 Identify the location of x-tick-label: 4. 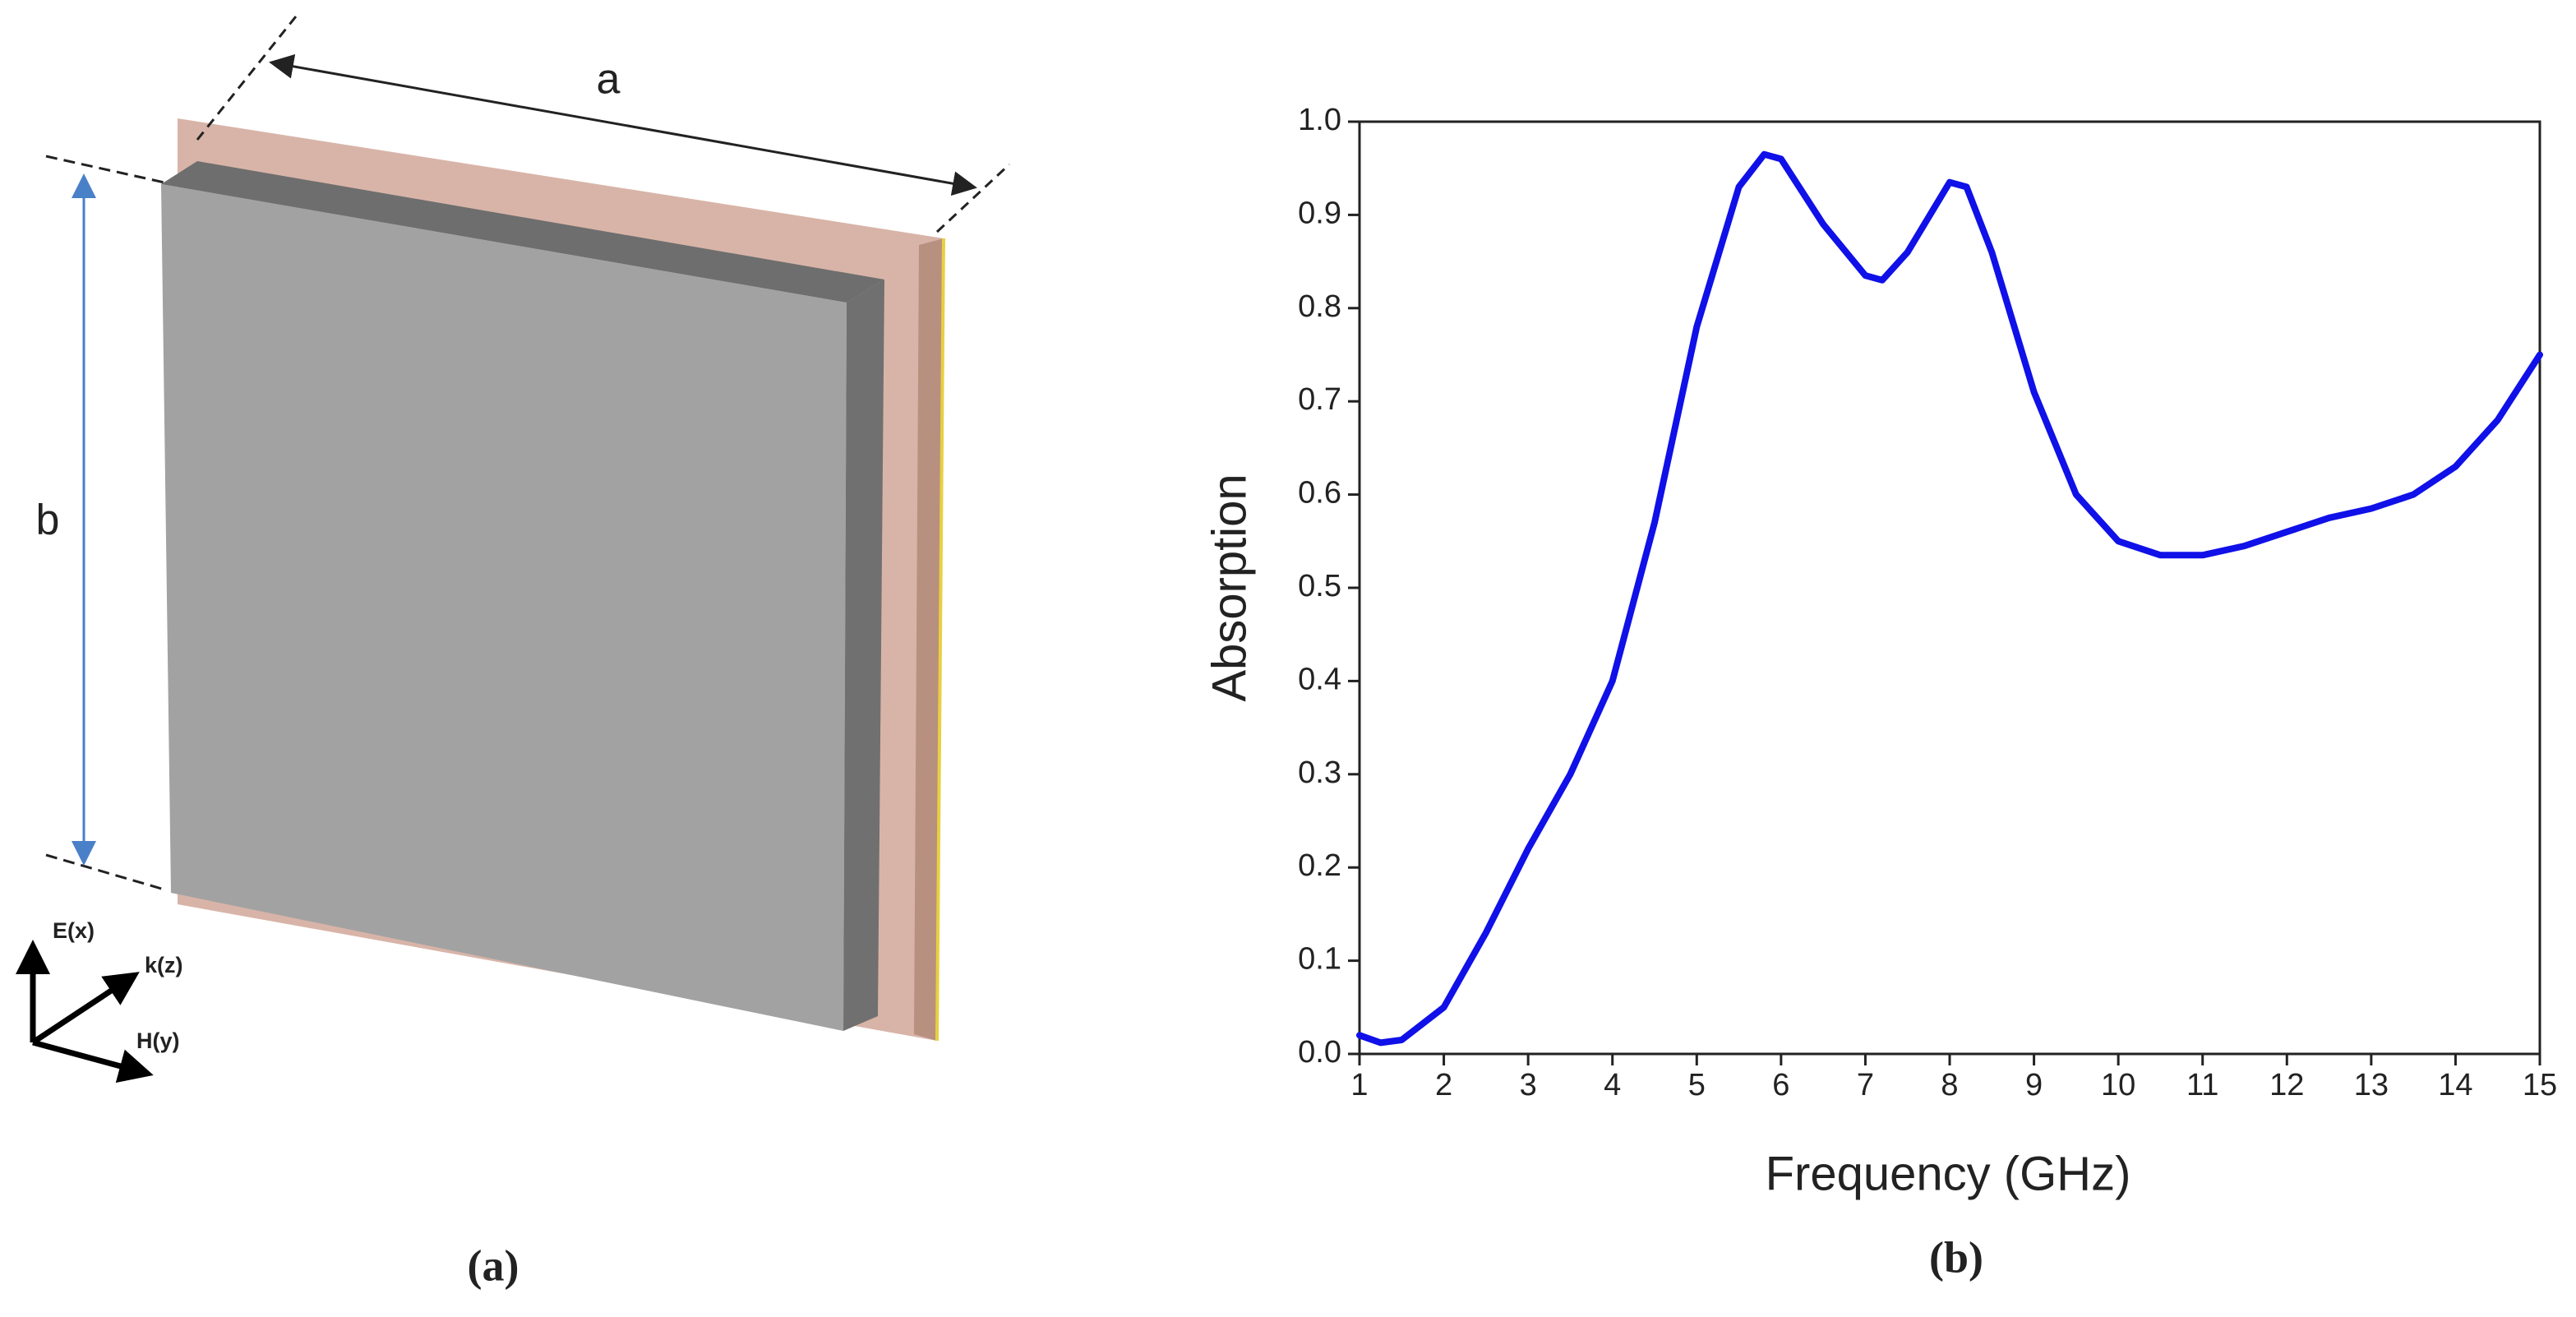
(1613, 1085).